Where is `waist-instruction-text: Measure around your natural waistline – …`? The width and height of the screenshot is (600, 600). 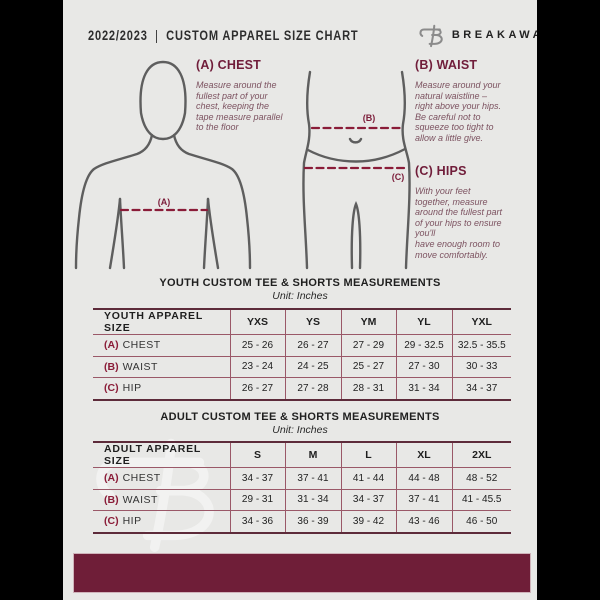 waist-instruction-text: Measure around your natural waistline – … is located at coordinates (458, 111).